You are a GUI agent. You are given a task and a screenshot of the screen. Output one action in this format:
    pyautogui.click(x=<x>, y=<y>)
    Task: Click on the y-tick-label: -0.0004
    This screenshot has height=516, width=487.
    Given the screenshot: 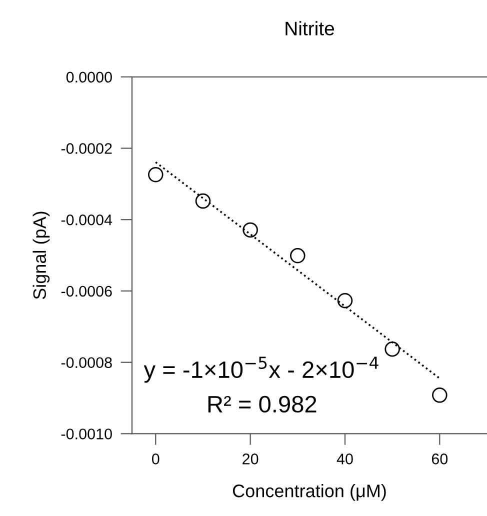 What is the action you would take?
    pyautogui.click(x=86, y=220)
    